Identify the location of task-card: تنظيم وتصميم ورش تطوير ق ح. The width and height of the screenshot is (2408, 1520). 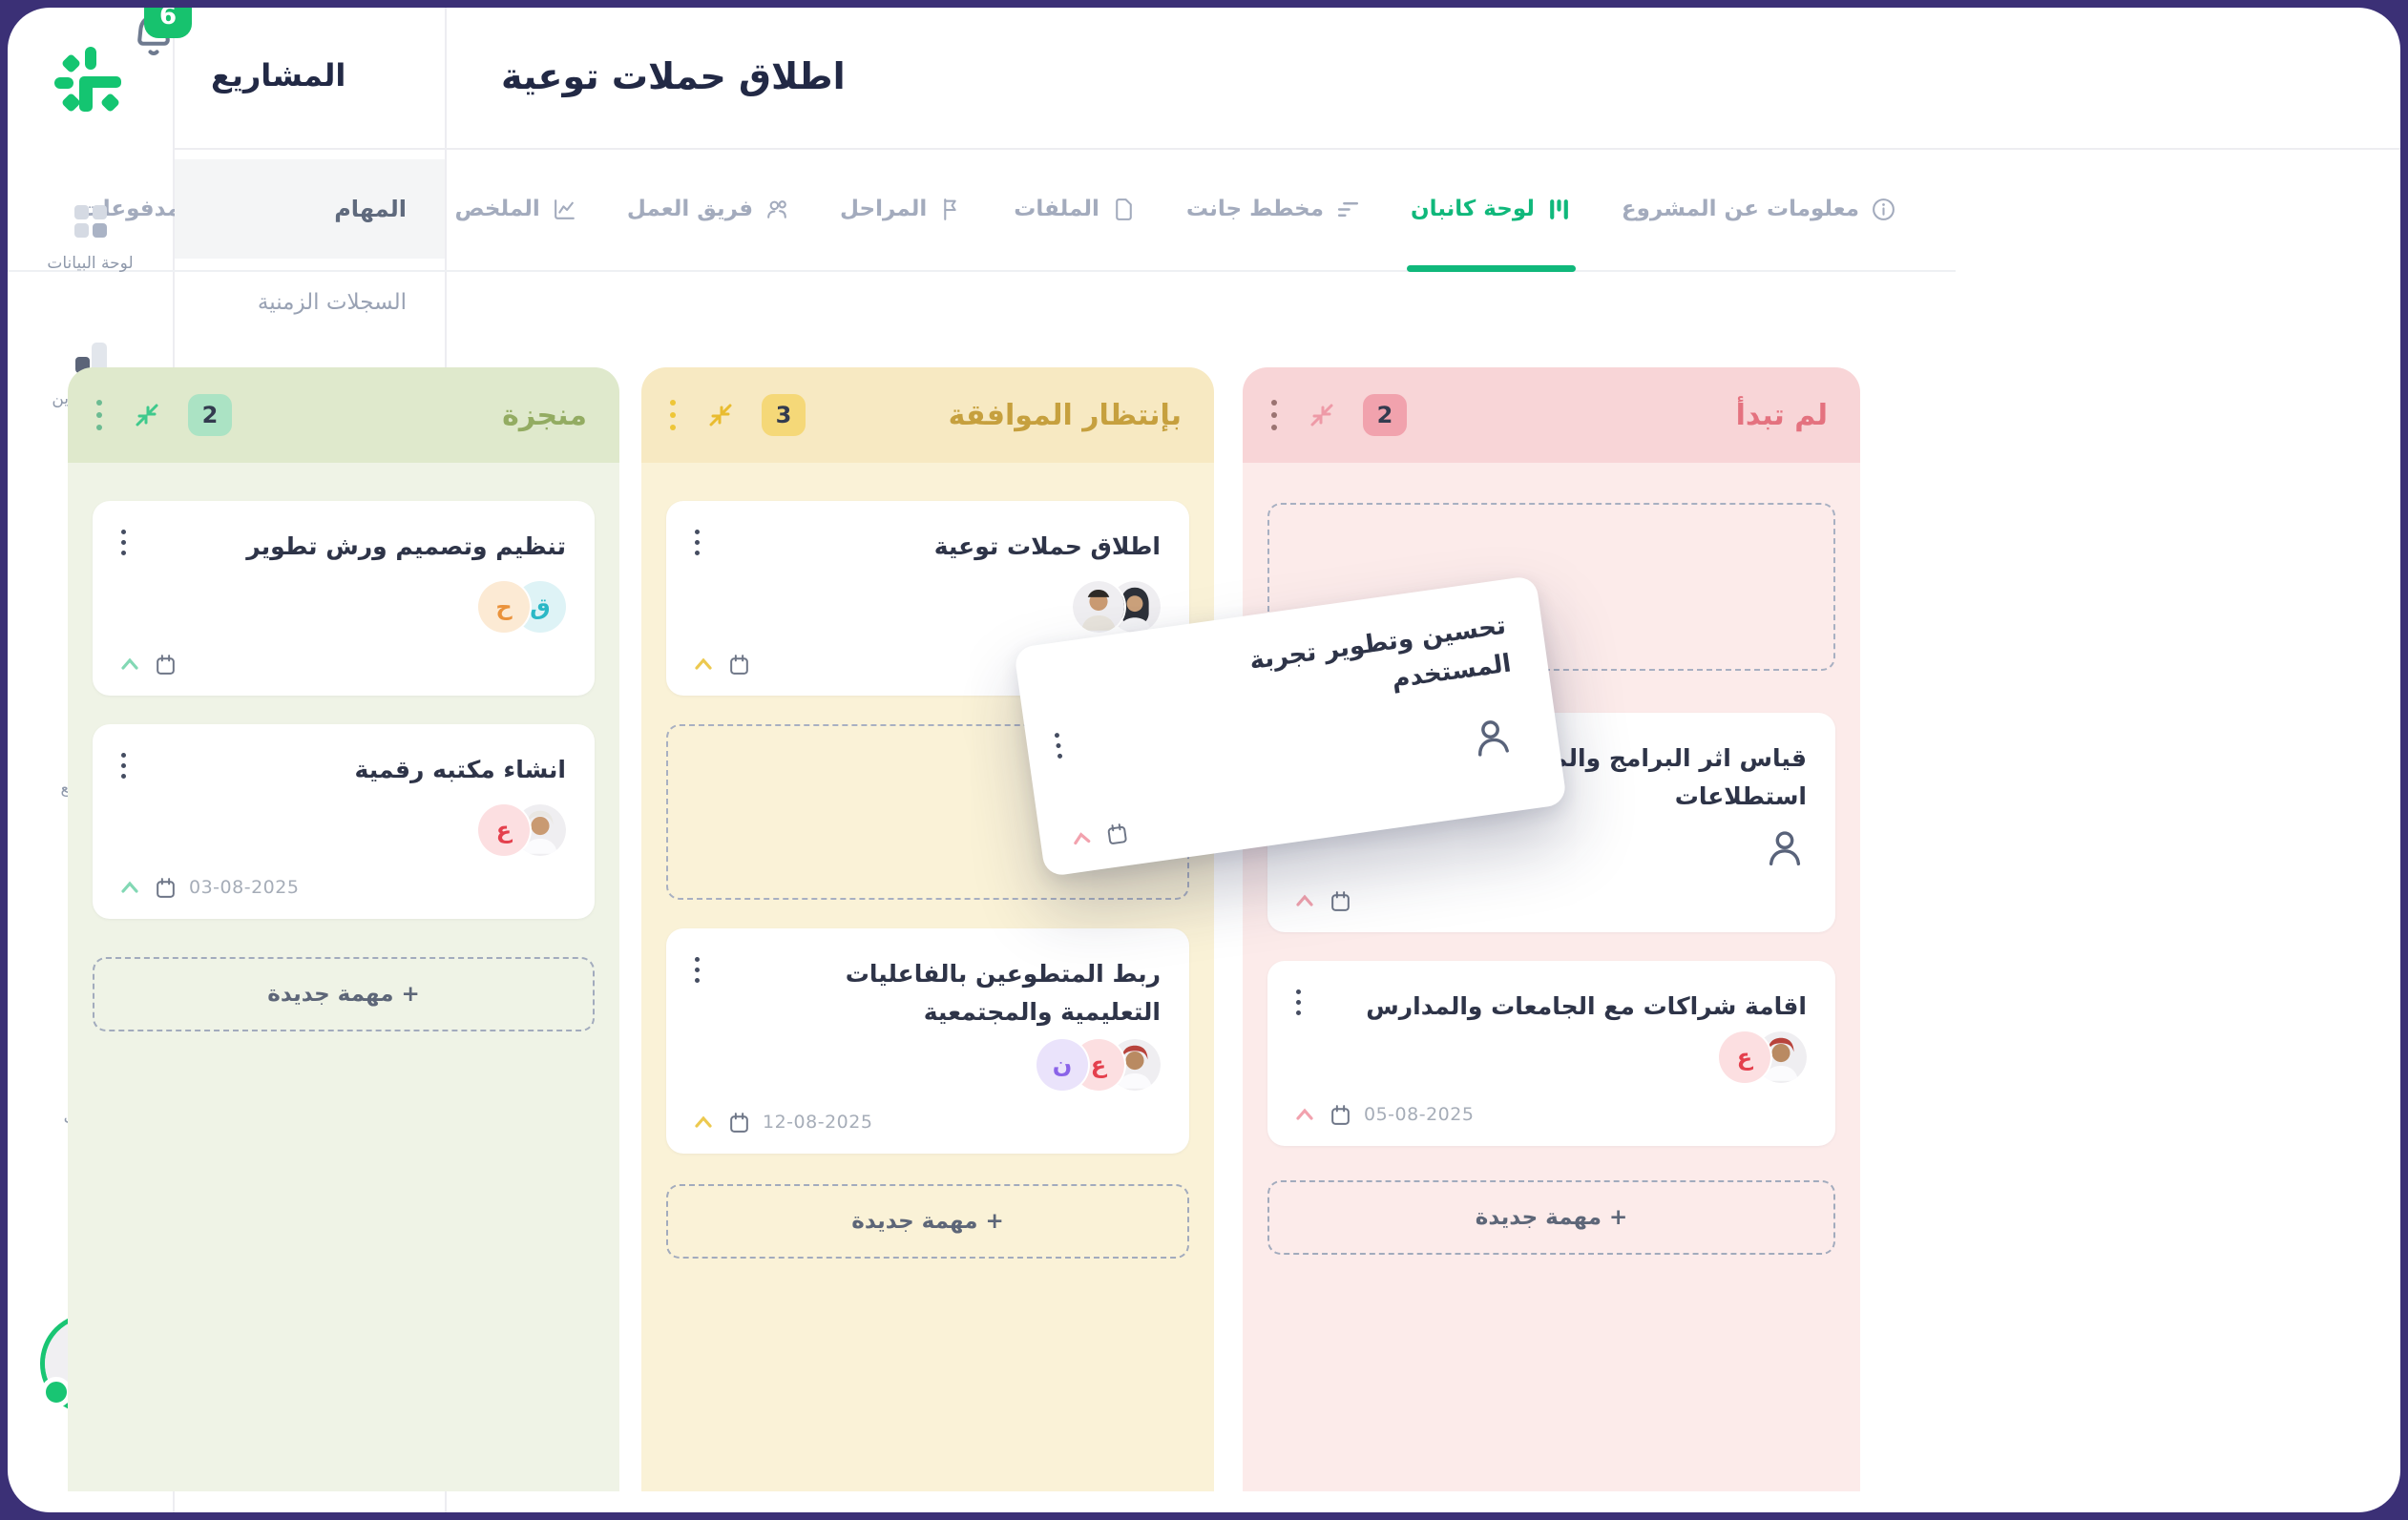
(344, 598).